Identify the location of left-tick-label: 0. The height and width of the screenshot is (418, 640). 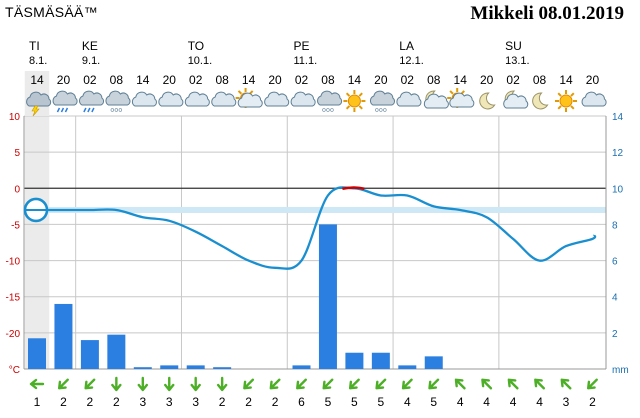
(17, 189).